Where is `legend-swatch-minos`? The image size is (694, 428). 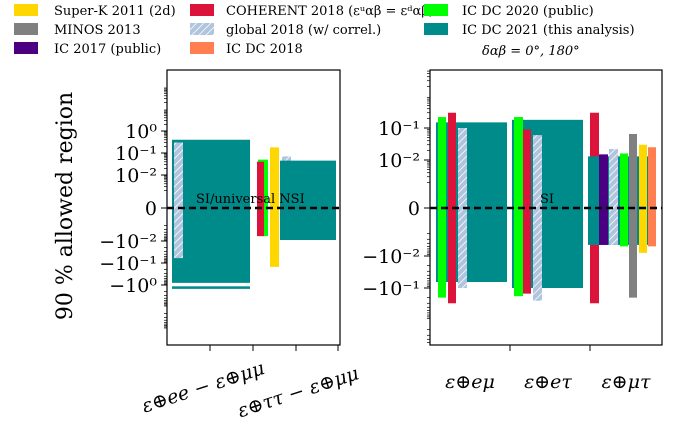
legend-swatch-minos is located at coordinates (26, 29).